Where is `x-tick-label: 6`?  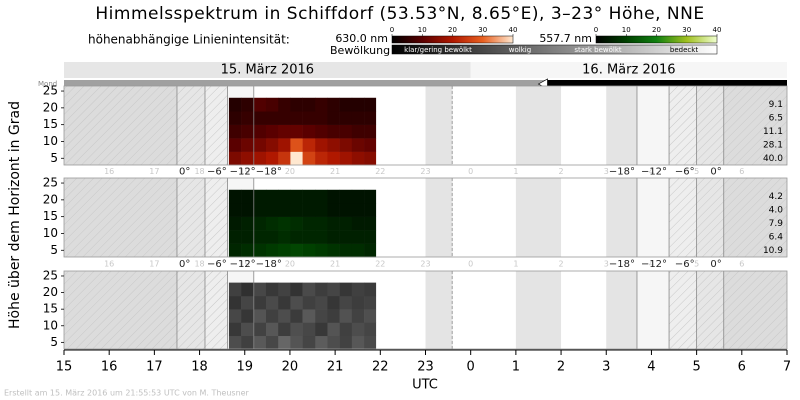
x-tick-label: 6 is located at coordinates (742, 367).